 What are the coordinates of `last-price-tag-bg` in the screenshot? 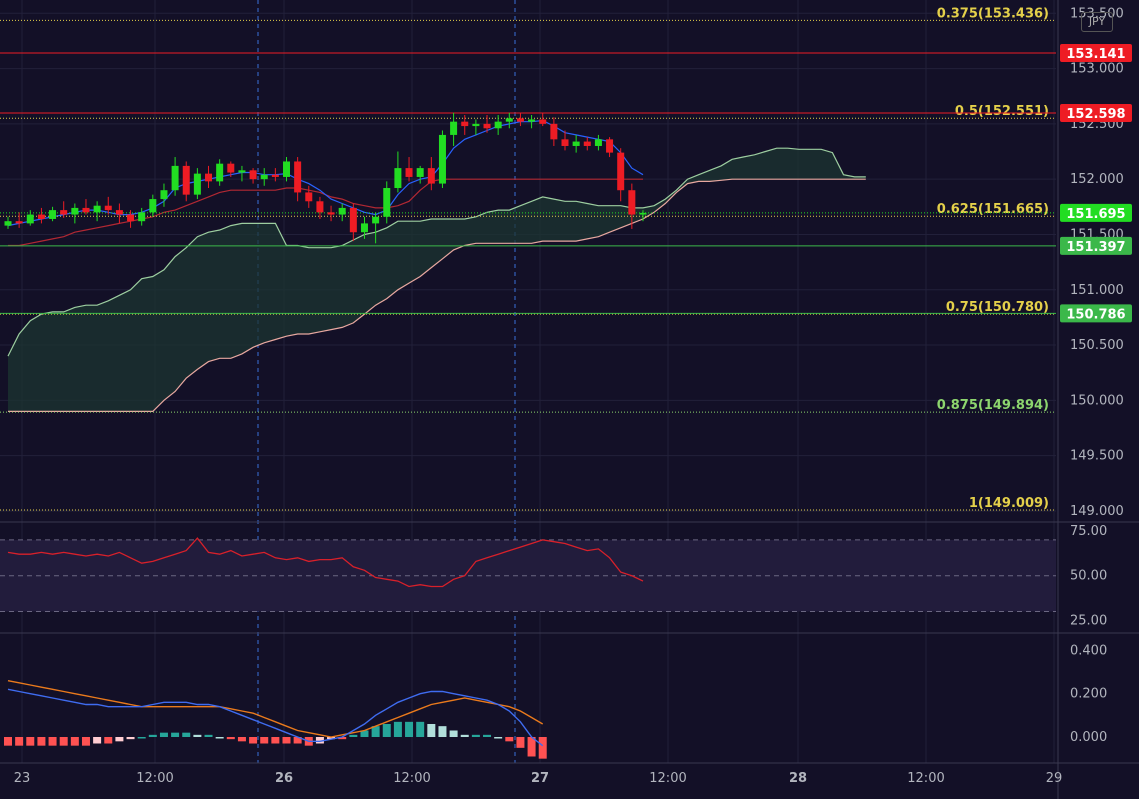 It's located at (1096, 212).